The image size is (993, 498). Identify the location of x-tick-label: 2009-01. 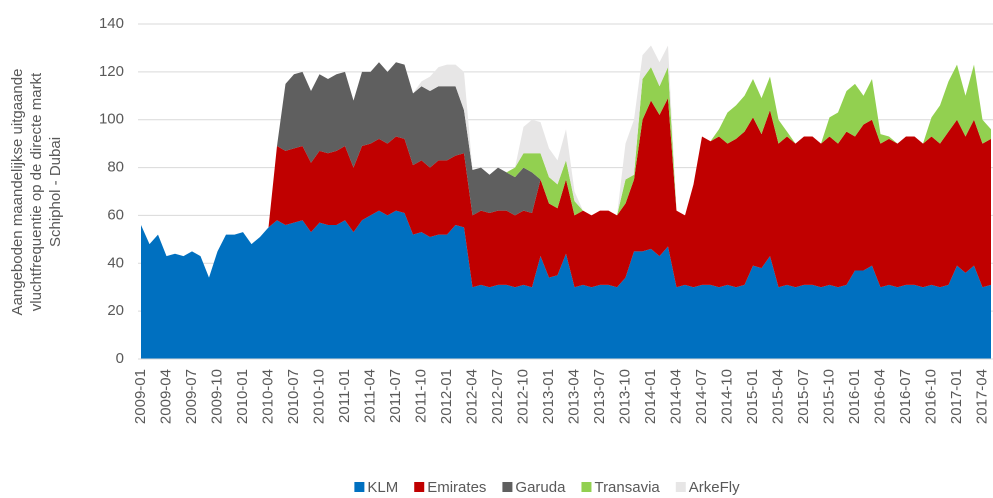
(140, 396).